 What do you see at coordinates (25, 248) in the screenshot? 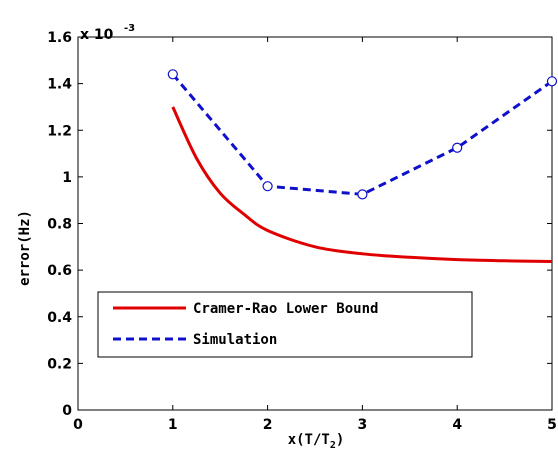
I see `y-axis-title: error(Hz)` at bounding box center [25, 248].